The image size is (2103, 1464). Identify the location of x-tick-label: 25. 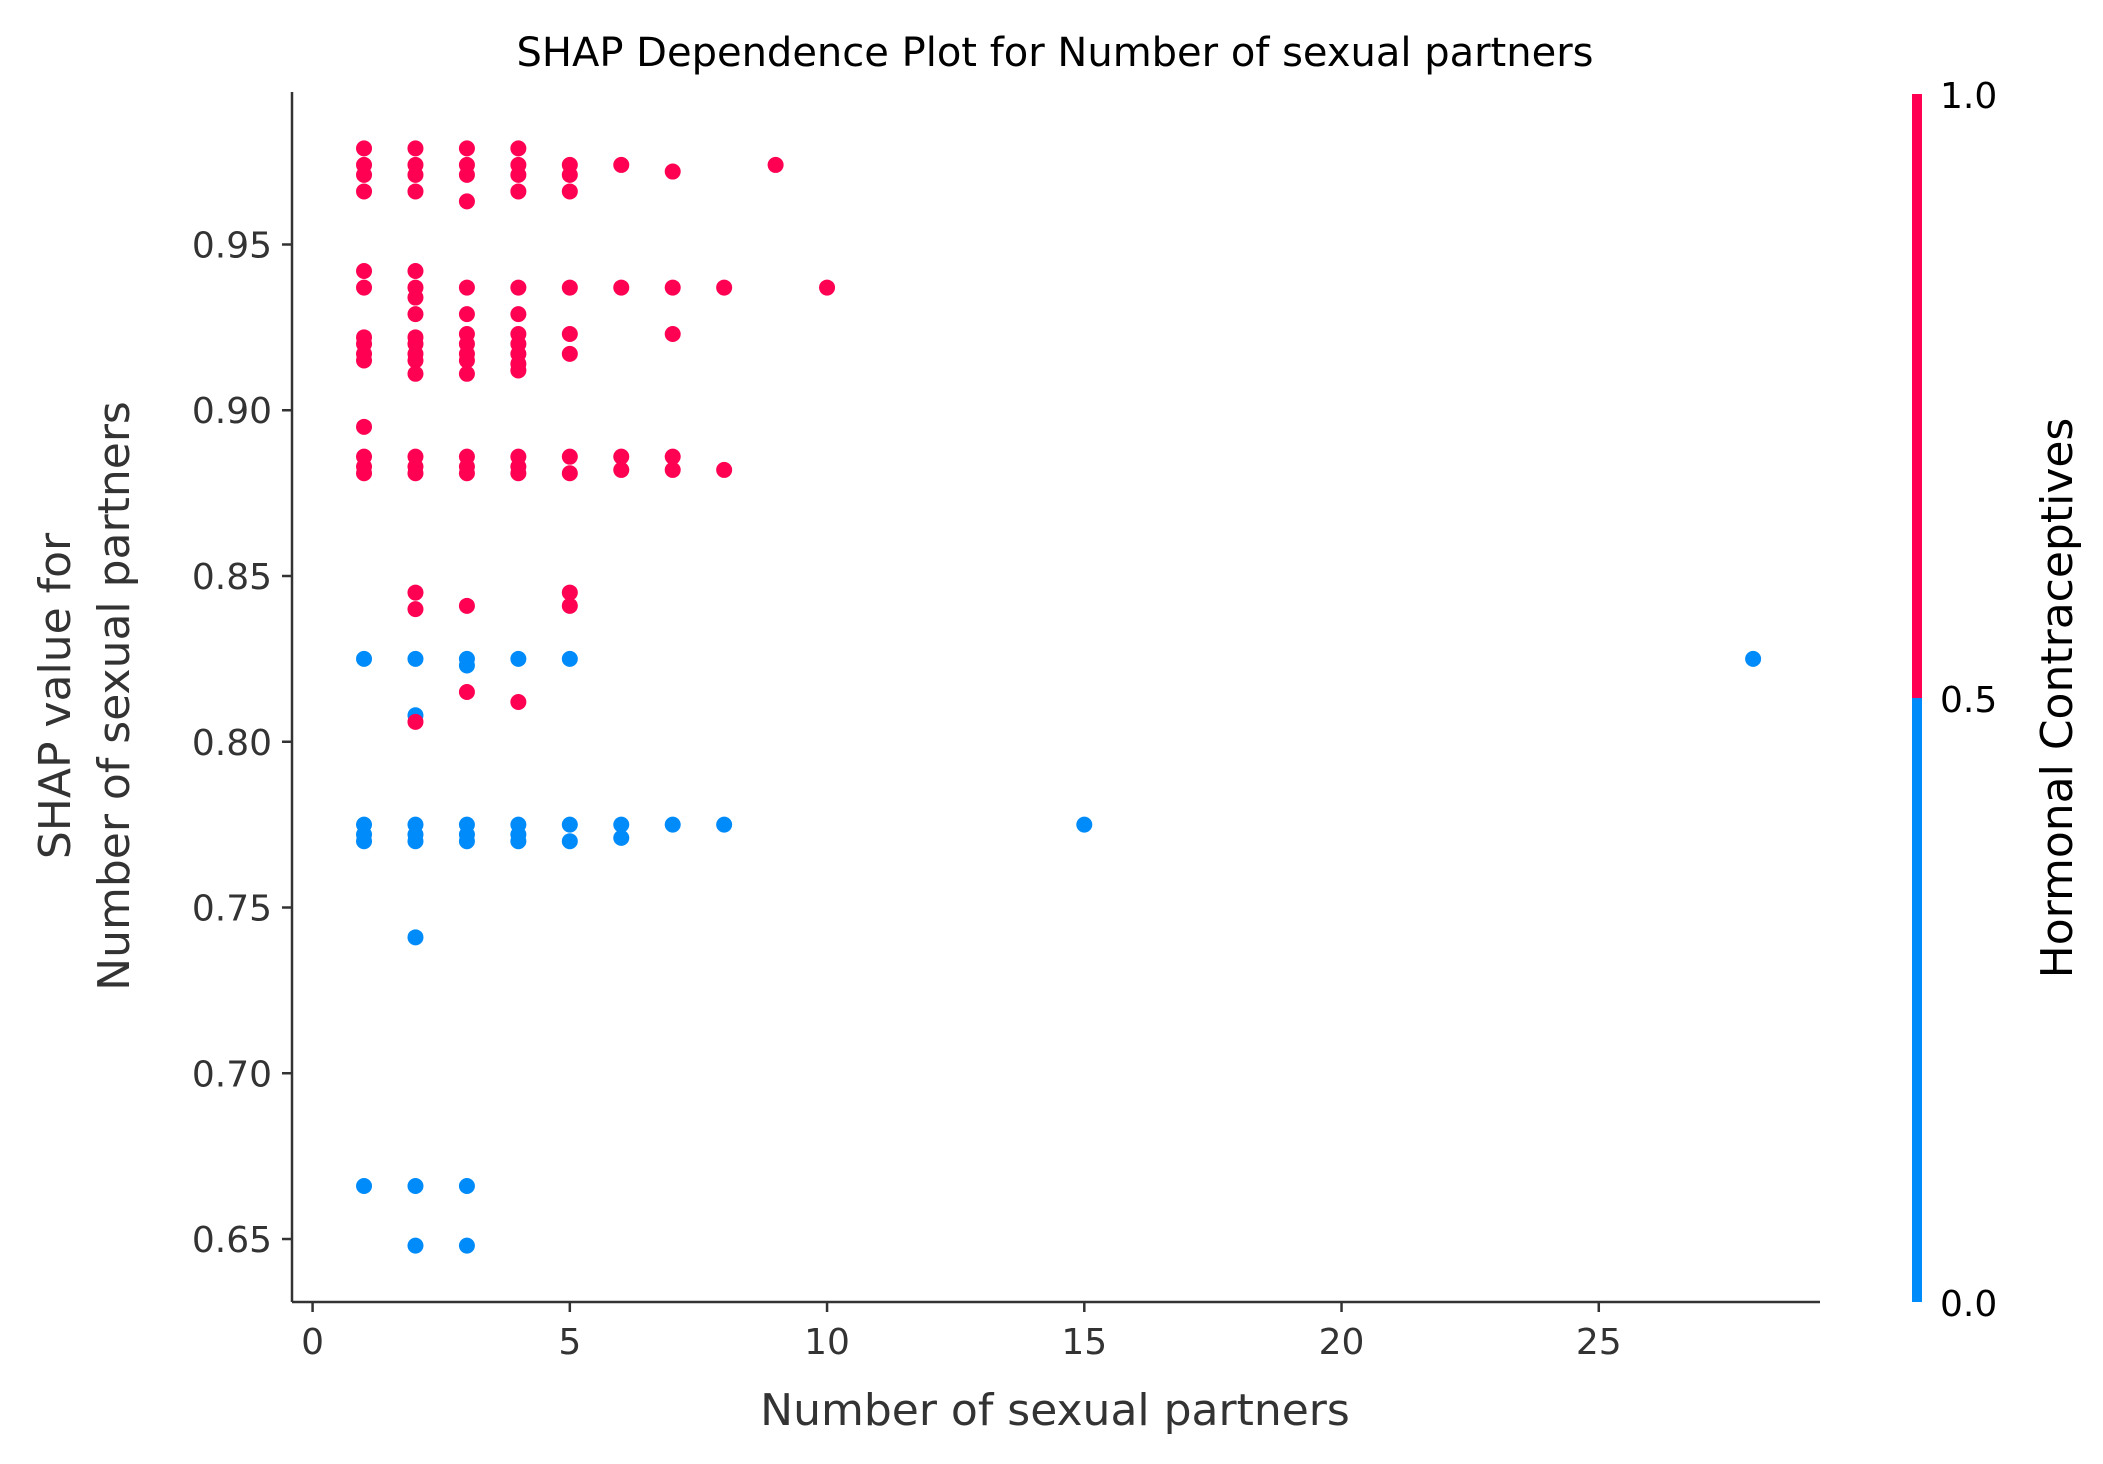
(1599, 1342).